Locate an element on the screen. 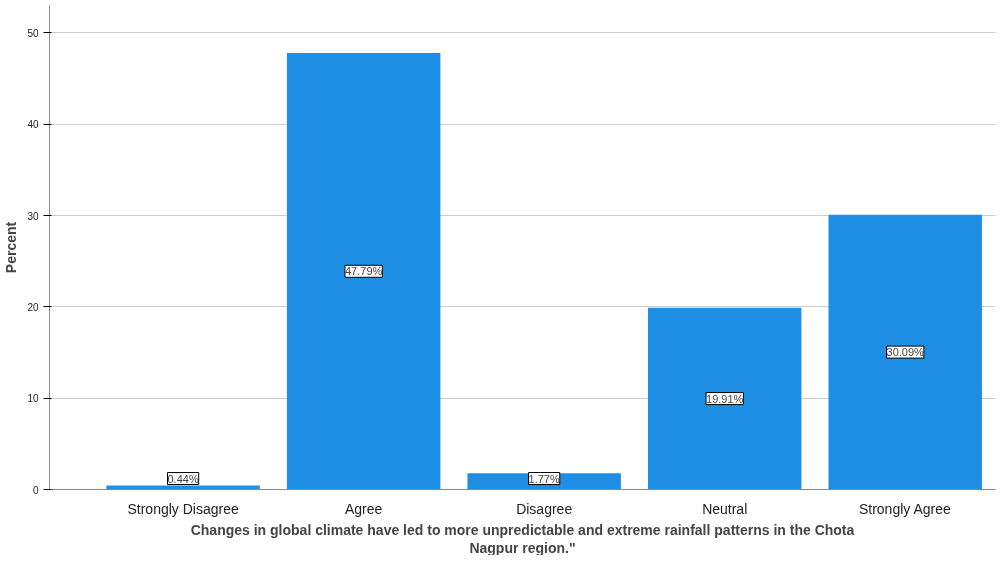 The image size is (1003, 562). y-tick-label: 40 is located at coordinates (33, 125).